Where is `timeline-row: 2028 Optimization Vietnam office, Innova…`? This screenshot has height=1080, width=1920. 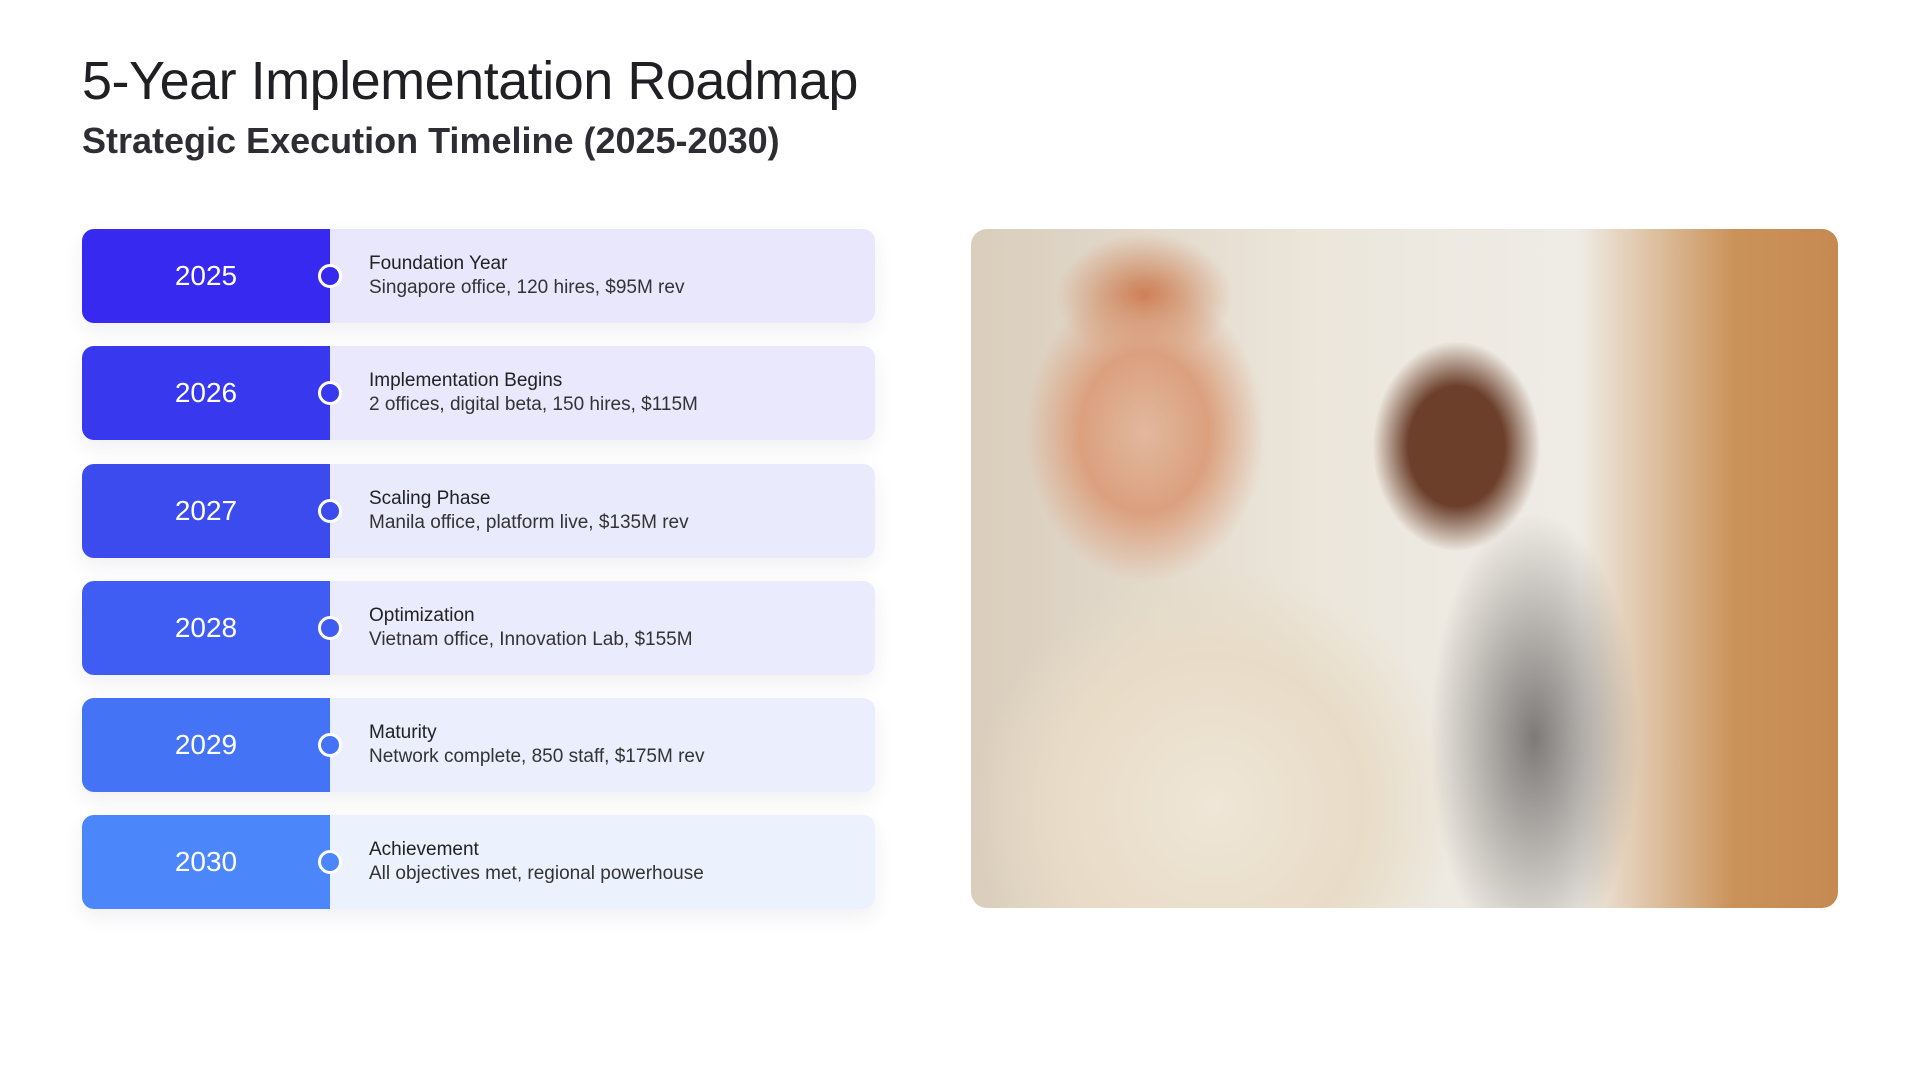
timeline-row: 2028 Optimization Vietnam office, Innova… is located at coordinates (478, 627).